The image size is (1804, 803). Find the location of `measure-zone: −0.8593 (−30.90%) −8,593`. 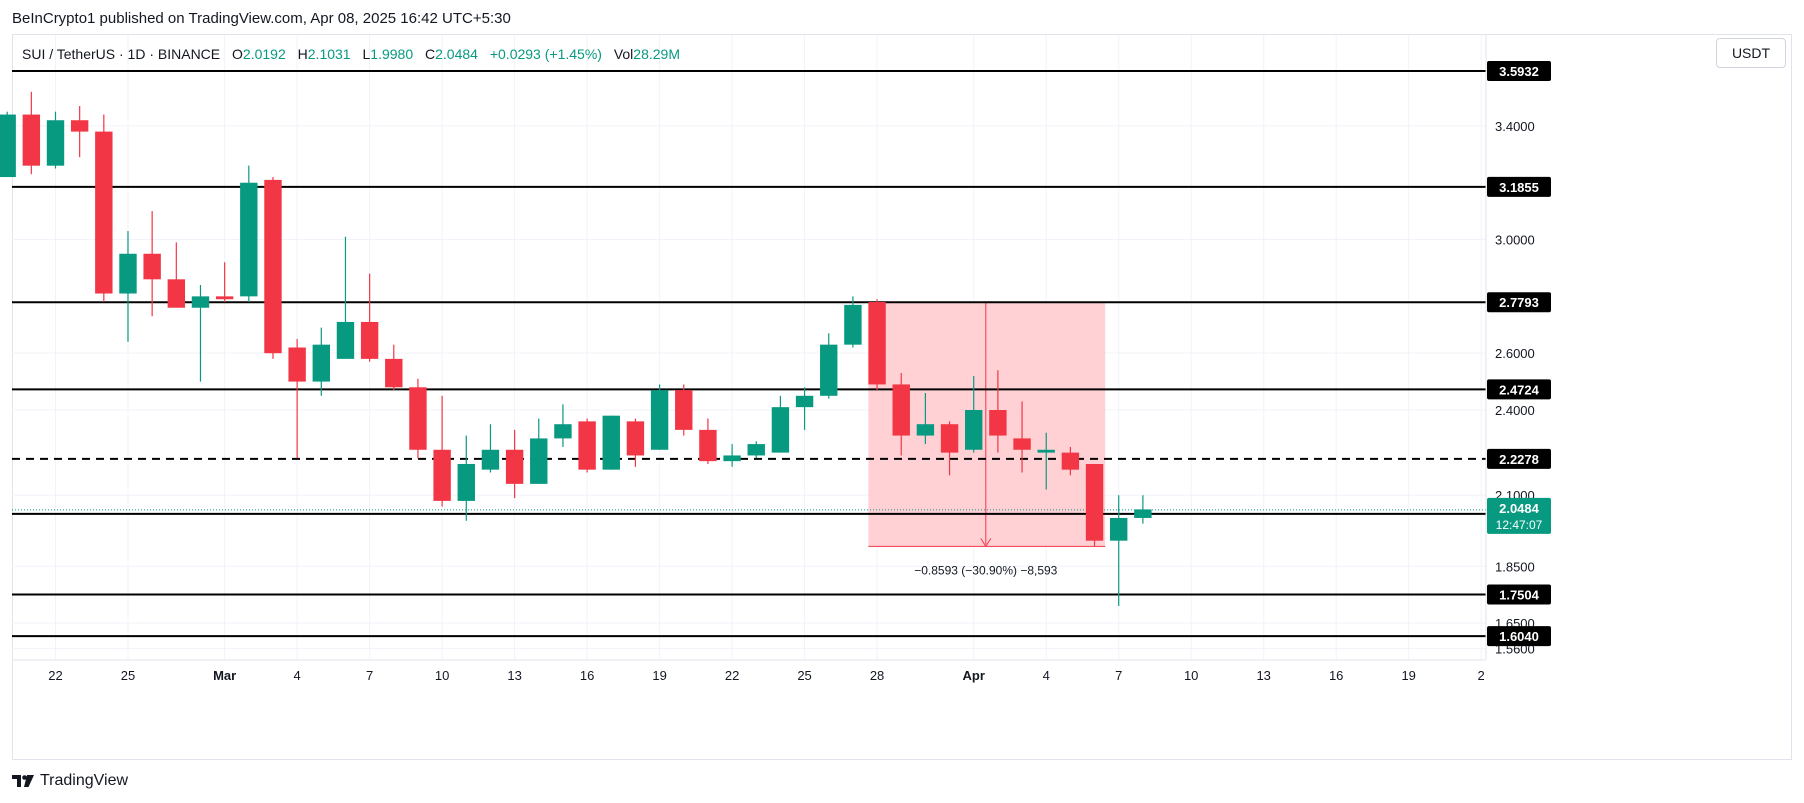

measure-zone: −0.8593 (−30.90%) −8,593 is located at coordinates (987, 439).